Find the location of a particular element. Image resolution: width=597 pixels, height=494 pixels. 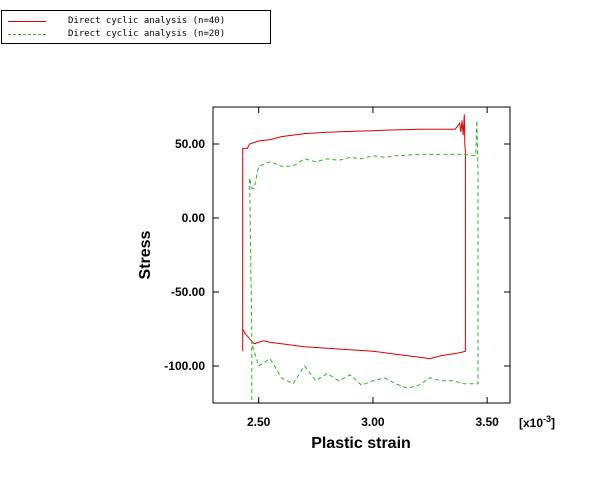

y-axis-title: Stress is located at coordinates (145, 254).